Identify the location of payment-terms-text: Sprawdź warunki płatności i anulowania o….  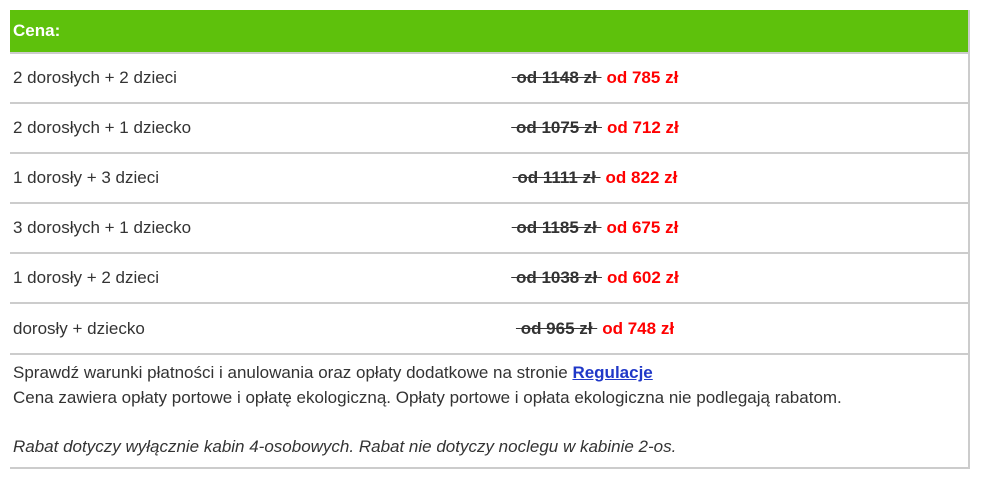
(293, 372).